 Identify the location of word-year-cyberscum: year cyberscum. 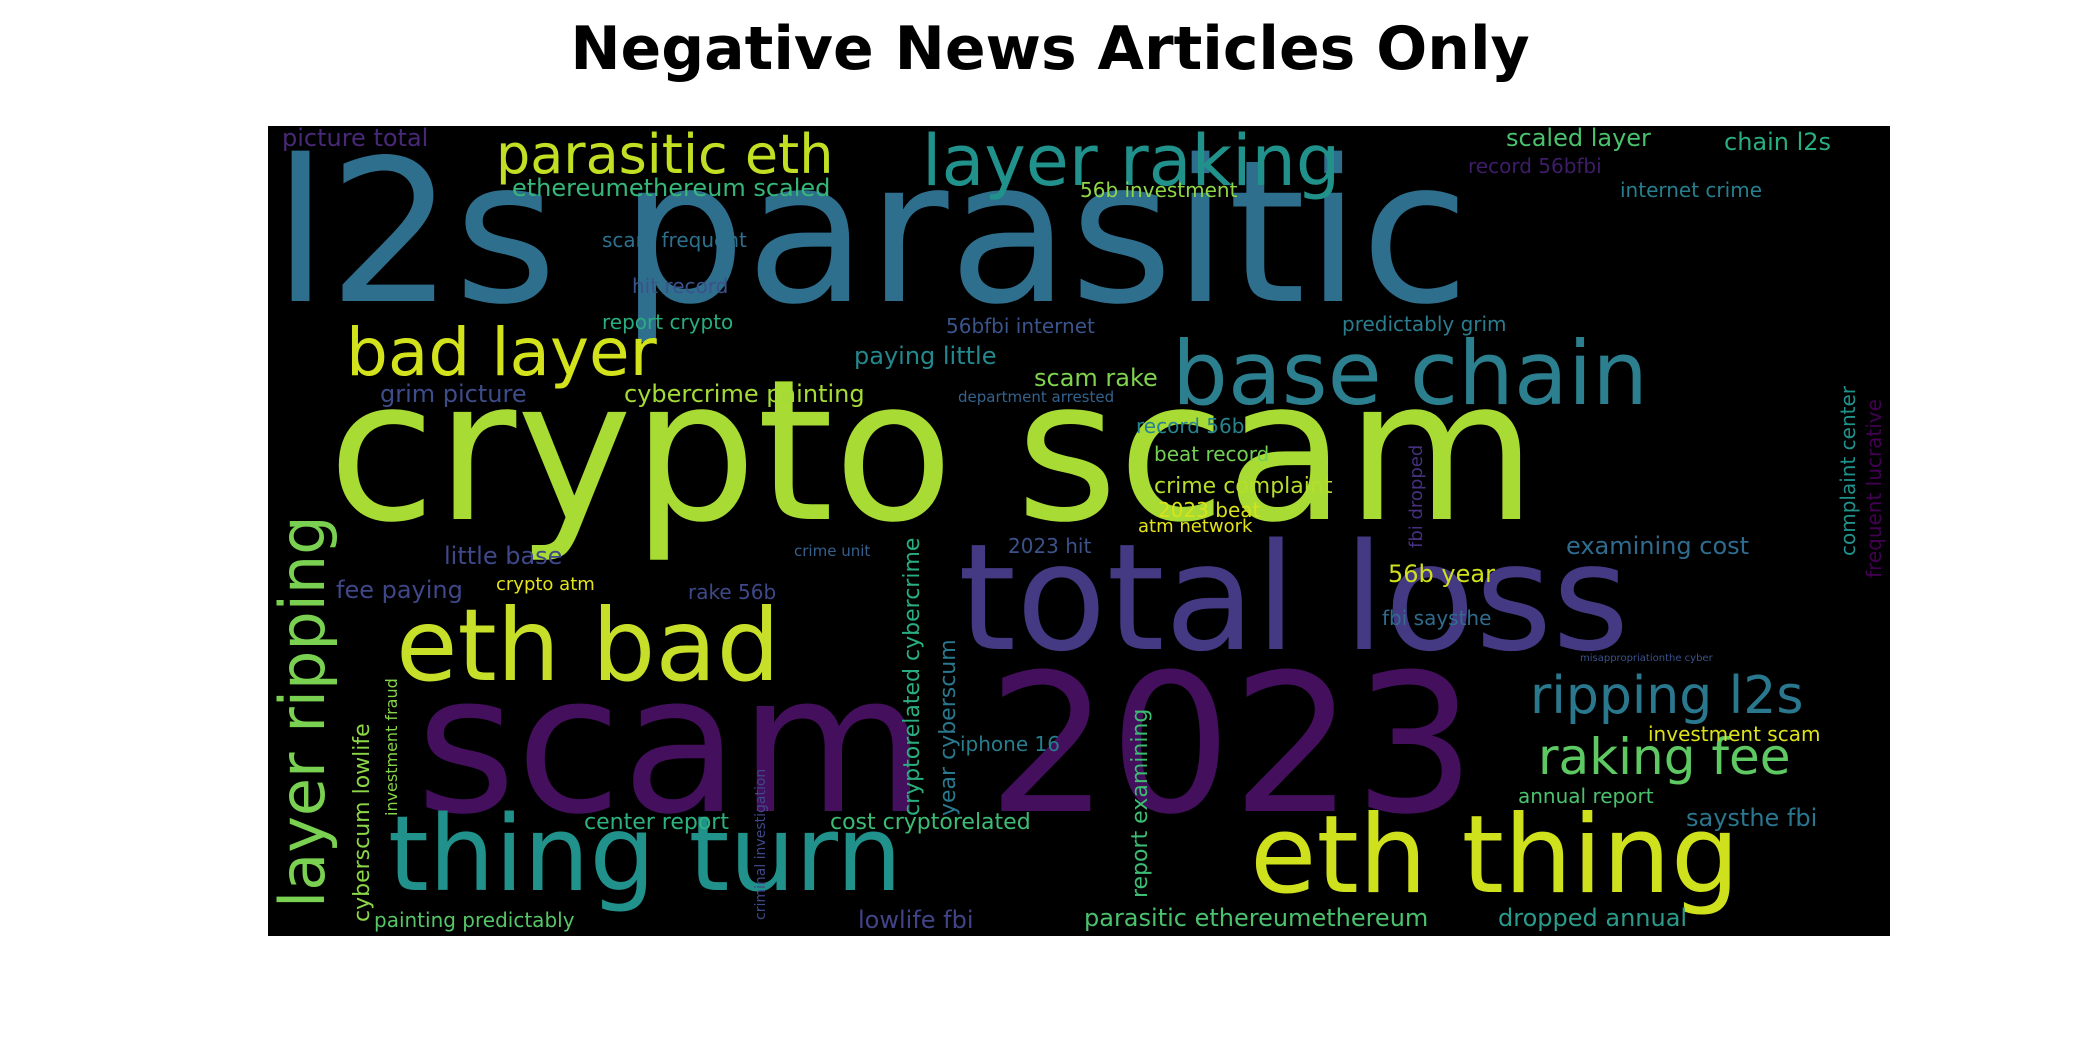
(948, 727).